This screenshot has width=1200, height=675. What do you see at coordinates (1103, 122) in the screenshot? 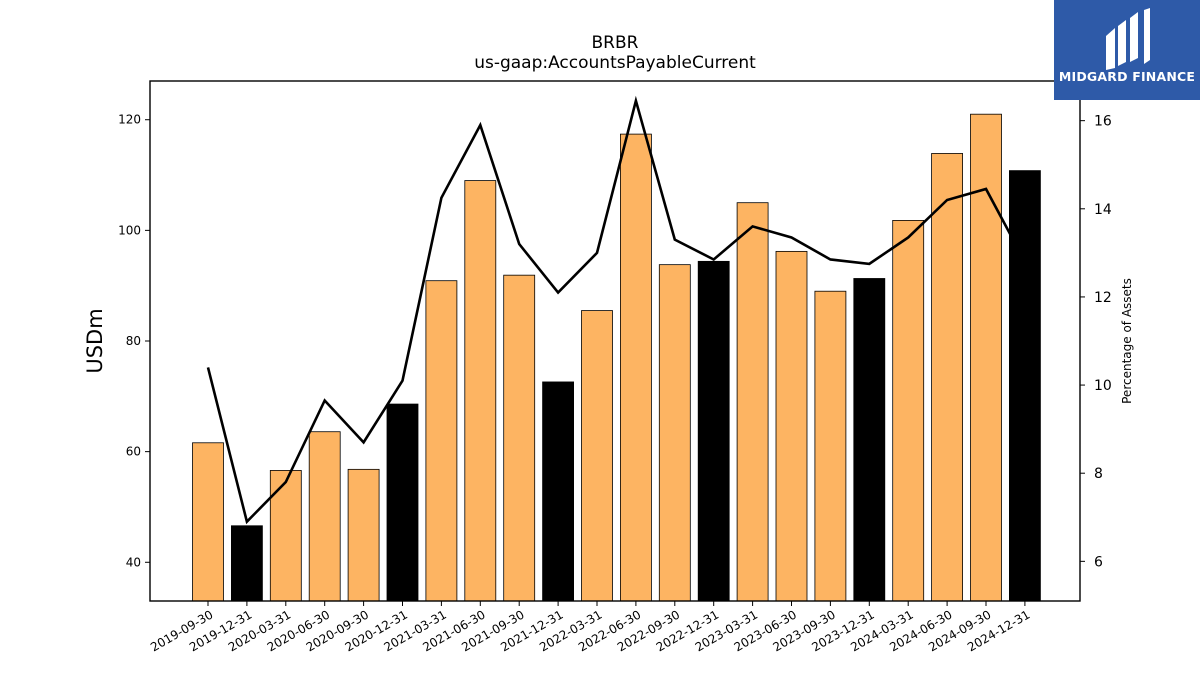
I see `y2-tick-label: 16` at bounding box center [1103, 122].